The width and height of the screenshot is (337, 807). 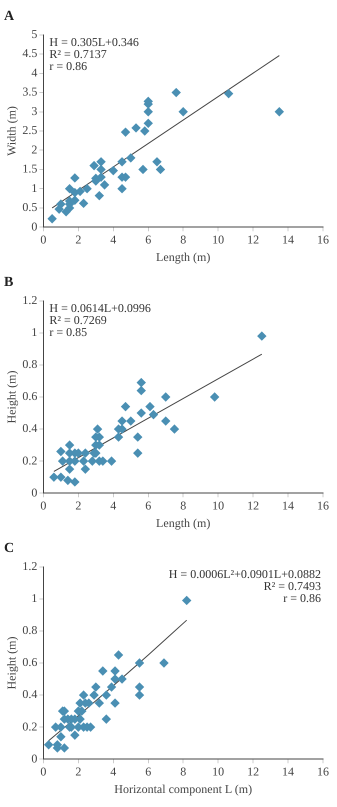 I want to click on annotation: H = 0.305L+0.346, so click(x=94, y=41).